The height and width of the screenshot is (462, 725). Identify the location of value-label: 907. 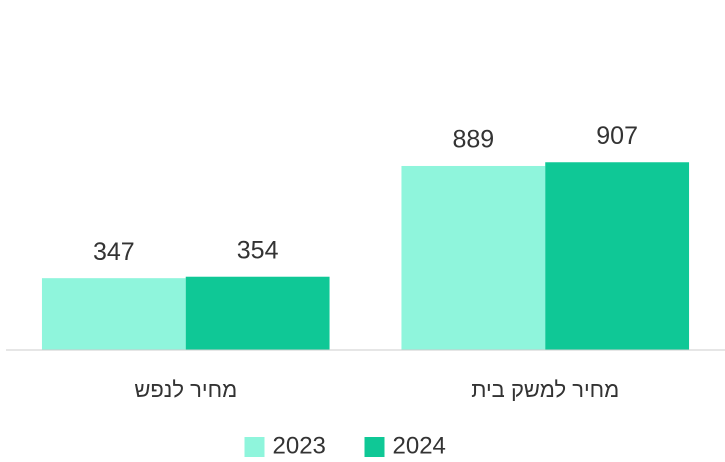
(617, 136).